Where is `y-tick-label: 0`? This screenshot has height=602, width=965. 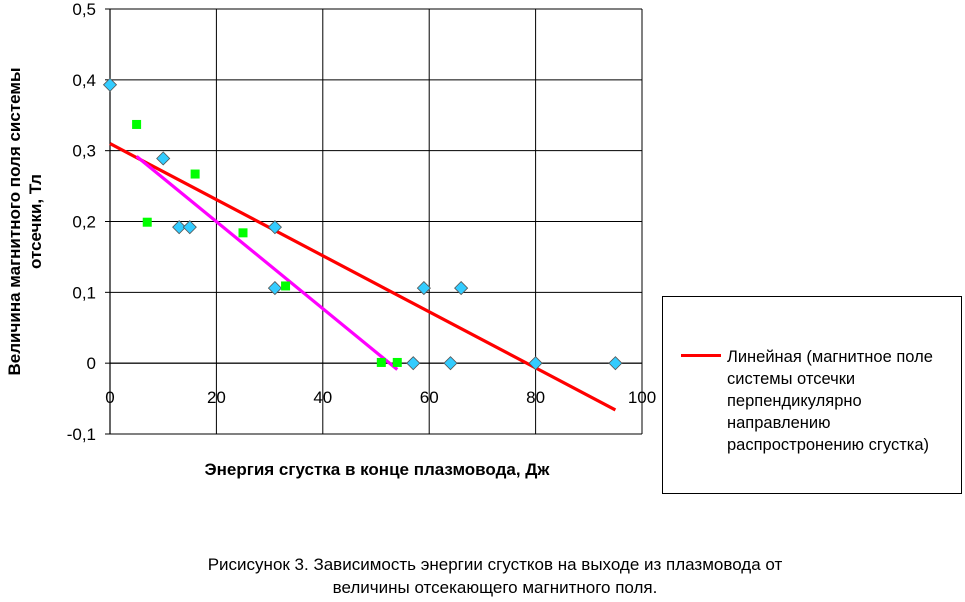
y-tick-label: 0 is located at coordinates (91, 363).